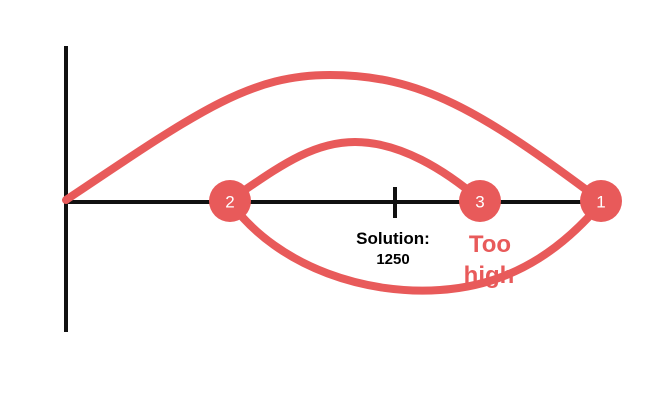 The width and height of the screenshot is (660, 400). I want to click on solution-value: 1250, so click(392, 259).